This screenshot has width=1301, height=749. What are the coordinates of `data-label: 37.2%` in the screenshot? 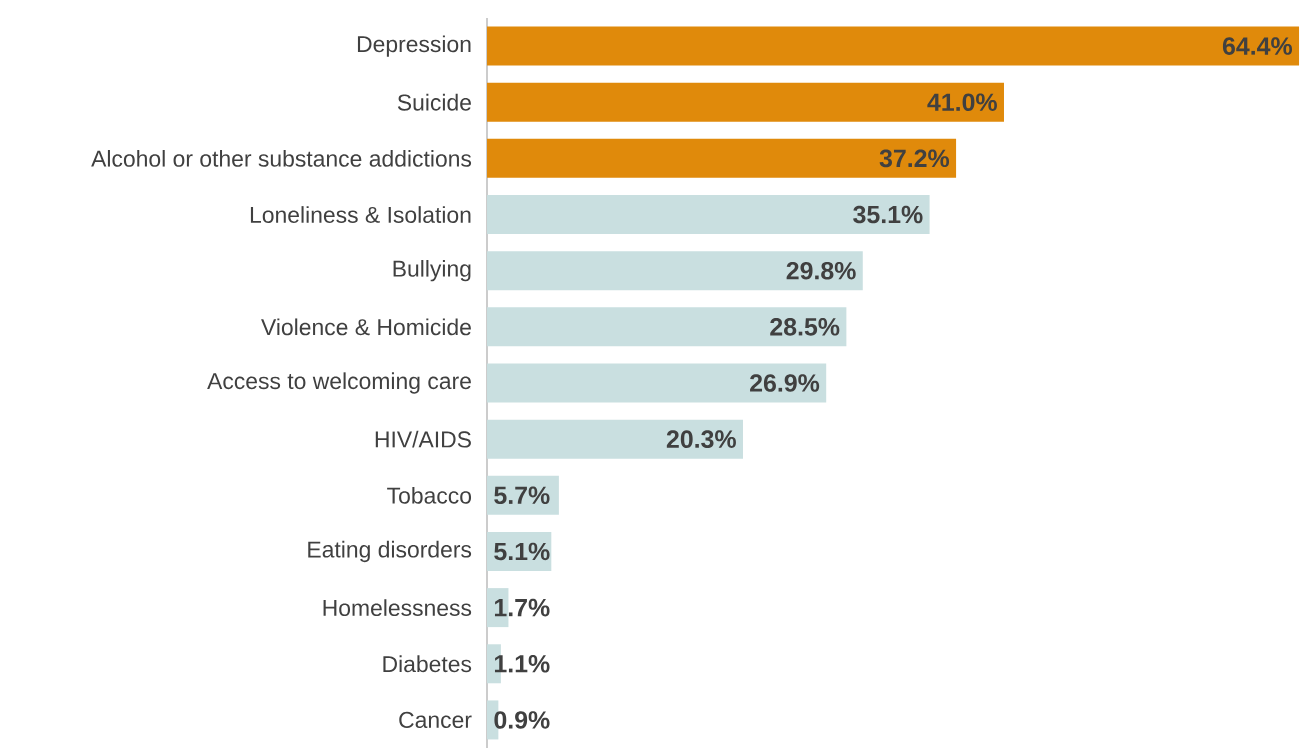 It's located at (914, 158).